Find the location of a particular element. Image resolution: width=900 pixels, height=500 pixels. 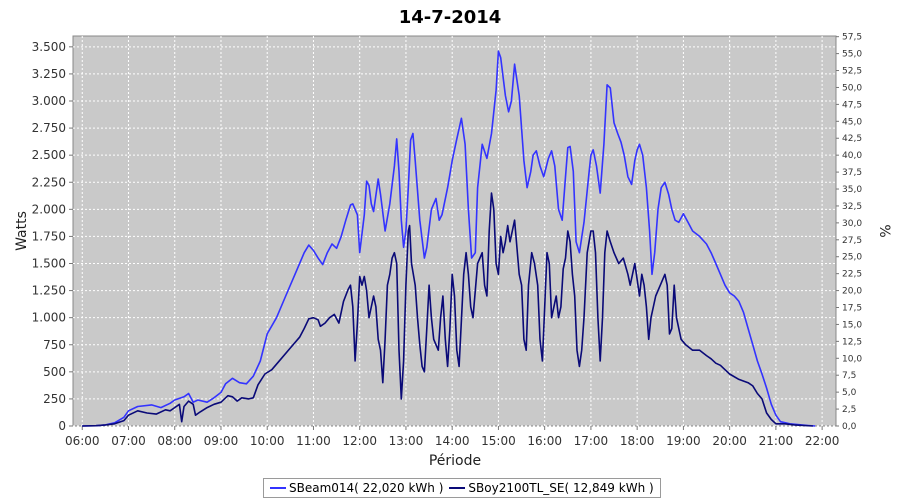

y-tick-label: 2.000 is located at coordinates (49, 209).